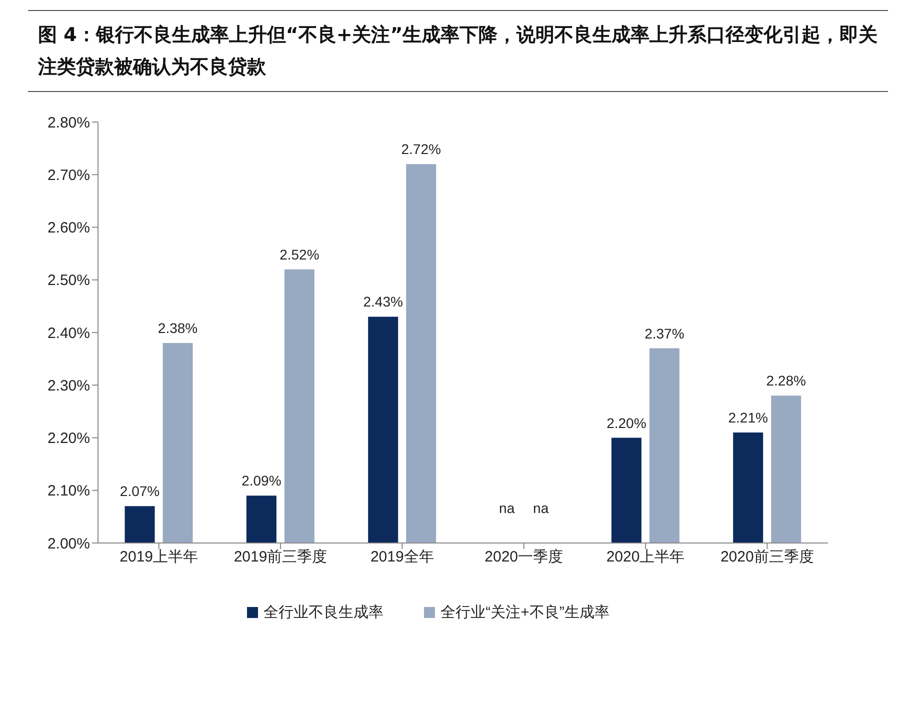  What do you see at coordinates (281, 557) in the screenshot?
I see `x-tick-label: 2019前三季度` at bounding box center [281, 557].